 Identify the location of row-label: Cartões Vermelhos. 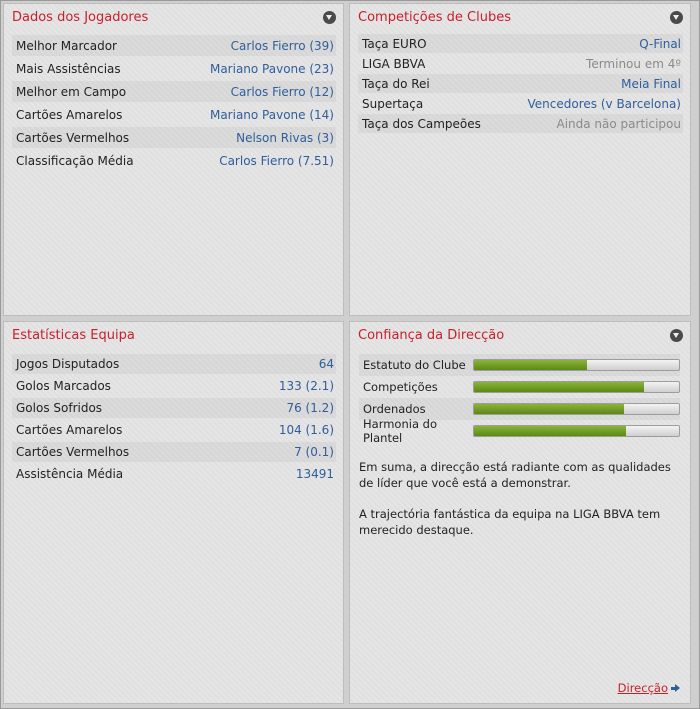
(73, 137).